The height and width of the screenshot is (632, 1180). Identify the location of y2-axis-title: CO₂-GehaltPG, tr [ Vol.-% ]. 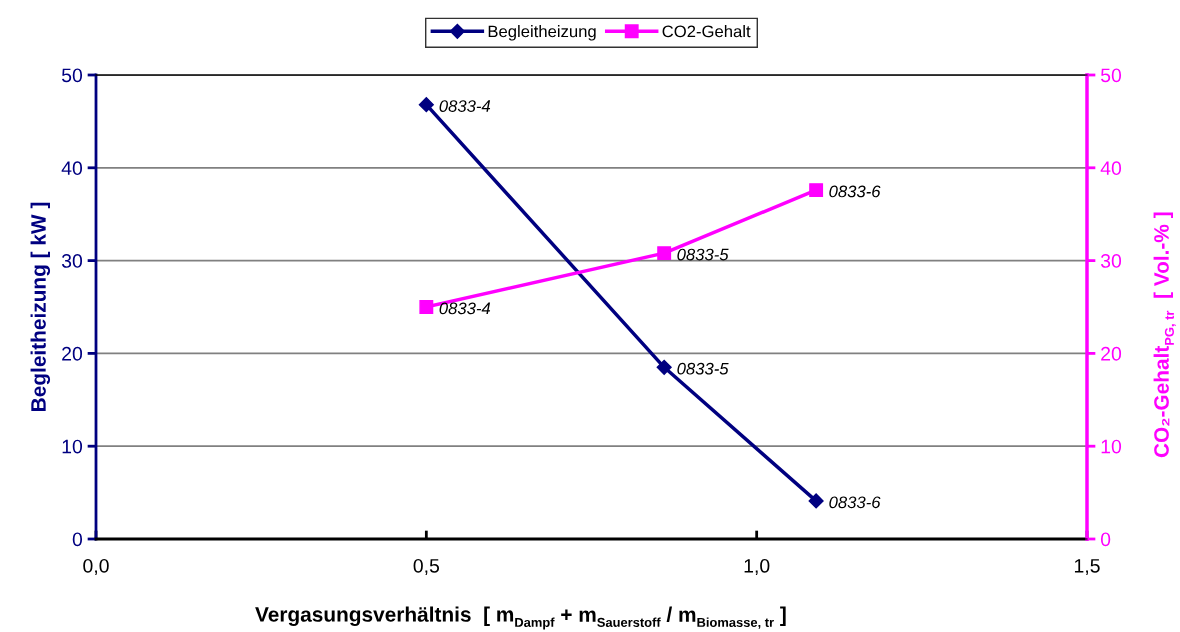
(1164, 335).